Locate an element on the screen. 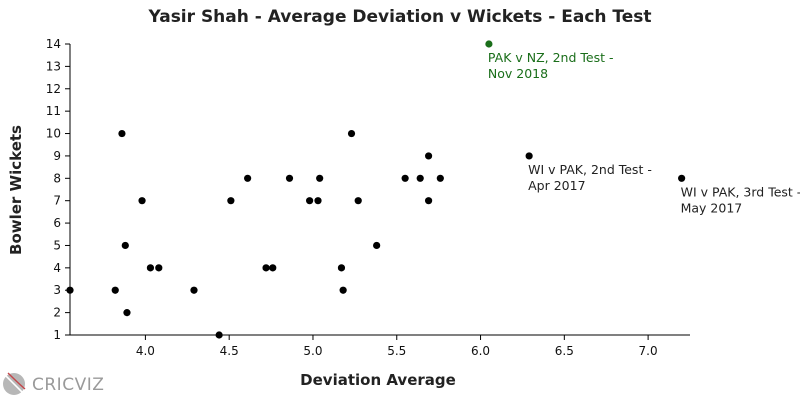 This screenshot has width=800, height=411. y-tick-label: 6 is located at coordinates (57, 223).